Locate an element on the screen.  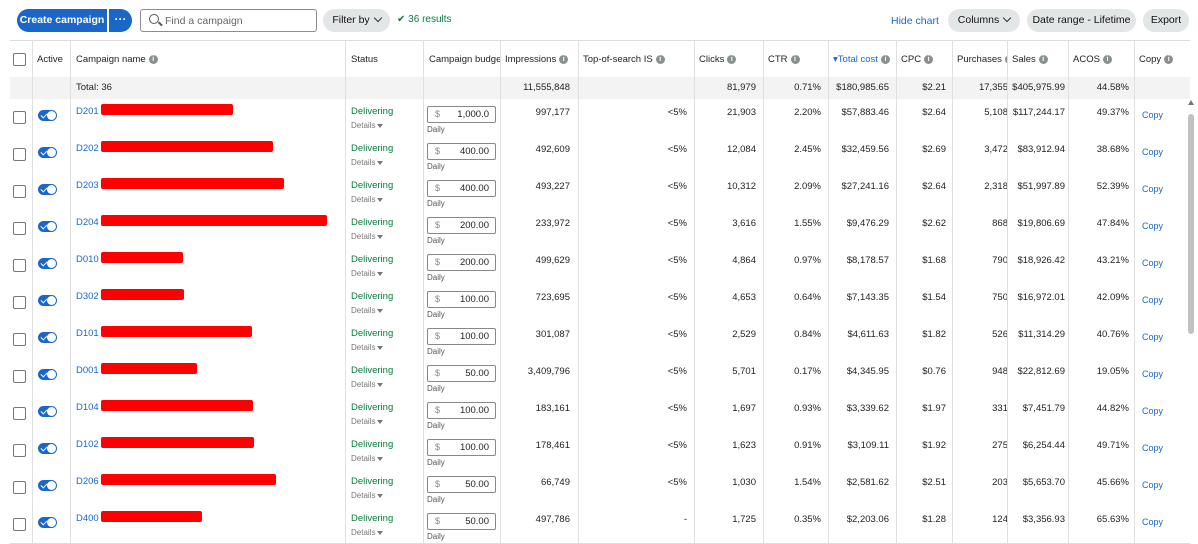
campaign-name-link: D202 is located at coordinates (87, 148).